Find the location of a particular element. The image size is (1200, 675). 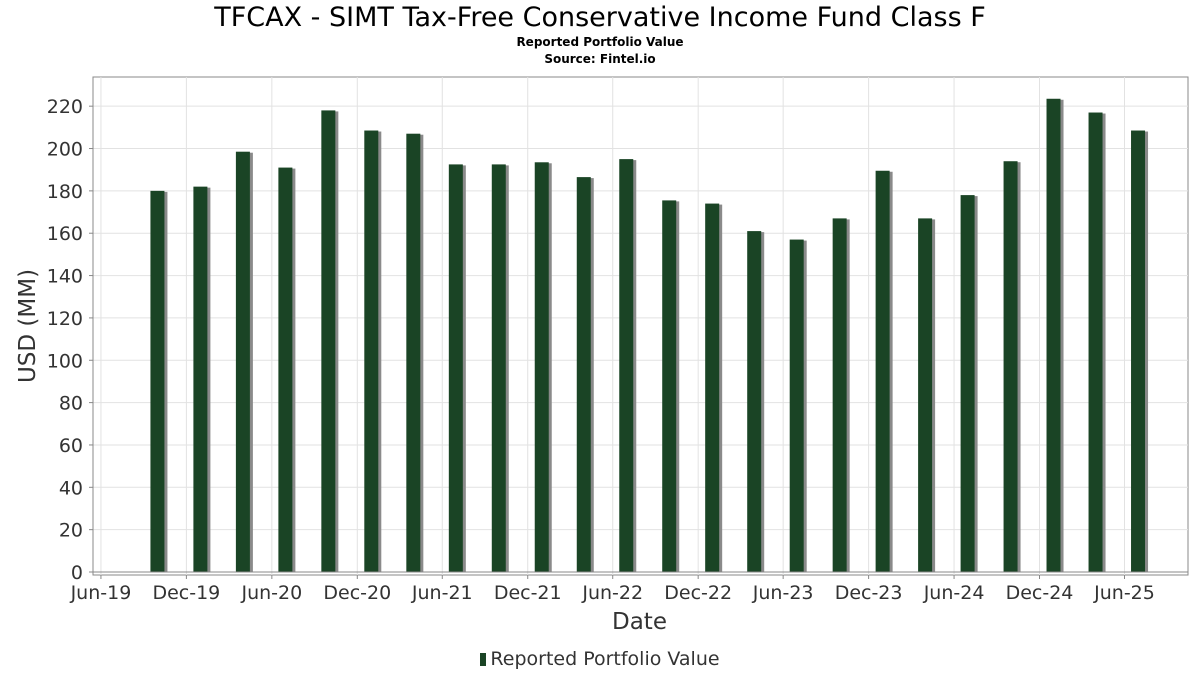

x-tick-label: Dec-19 is located at coordinates (186, 593).